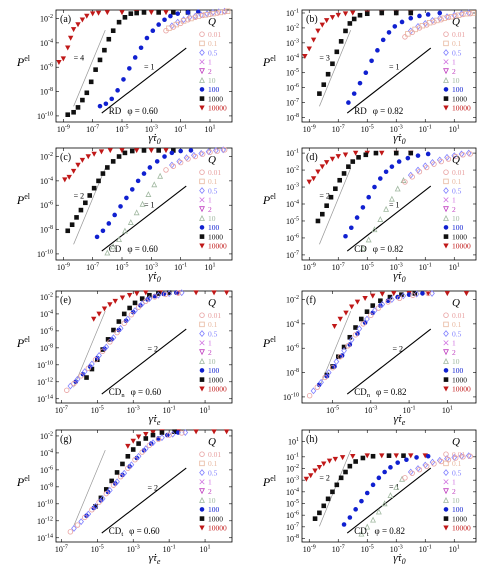  Describe the element at coordinates (291, 397) in the screenshot. I see `y-tick-label: 10⁻¹⁰` at that location.